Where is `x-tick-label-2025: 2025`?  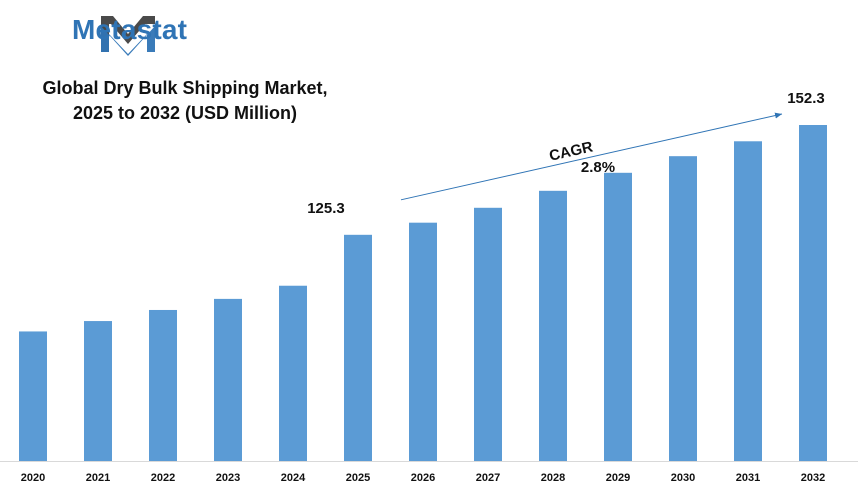
x-tick-label-2025: 2025 is located at coordinates (358, 478).